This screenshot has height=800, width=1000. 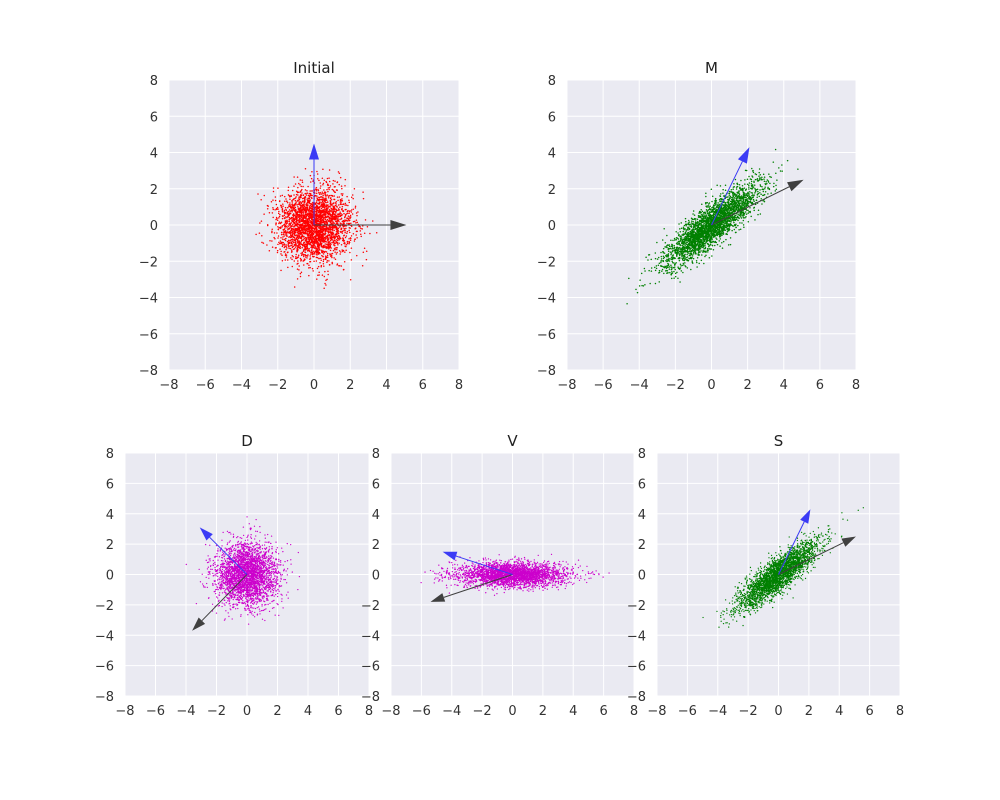 What do you see at coordinates (712, 226) in the screenshot?
I see `scatter-series` at bounding box center [712, 226].